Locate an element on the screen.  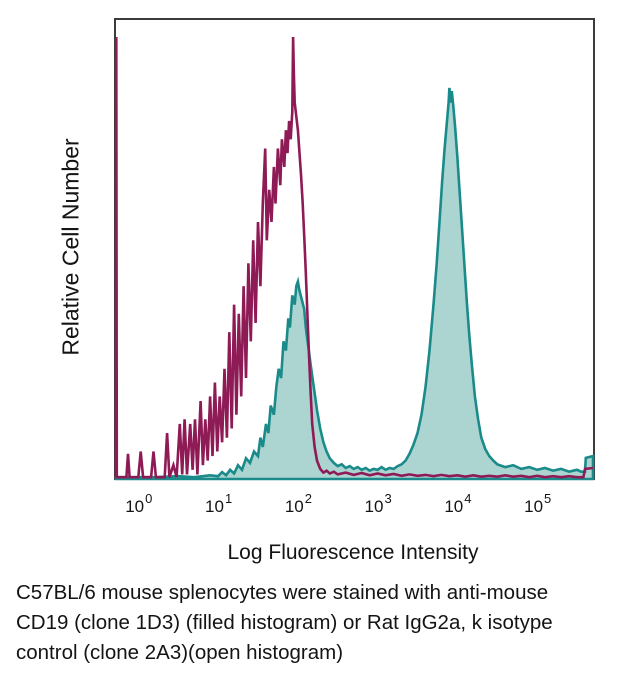
y-axis-label: Relative Cell Number is located at coordinates (70, 247).